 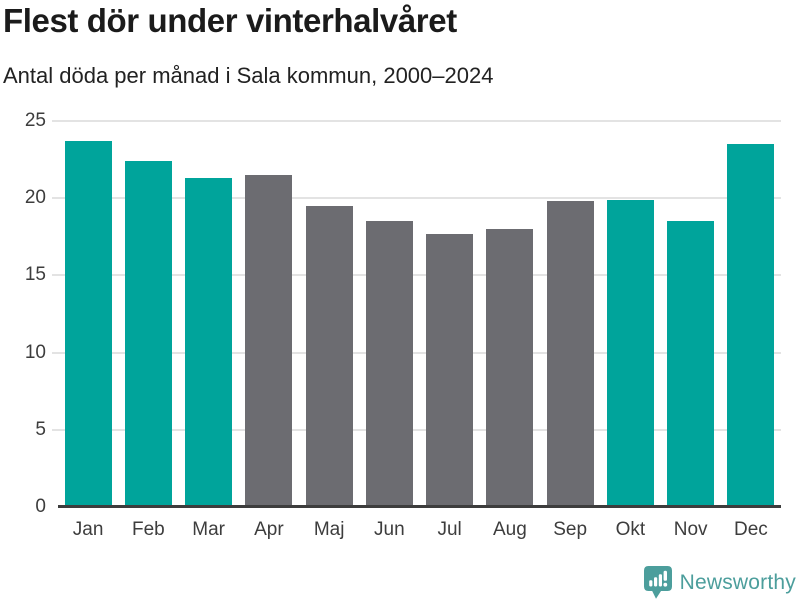 What do you see at coordinates (209, 342) in the screenshot?
I see `bar-mar` at bounding box center [209, 342].